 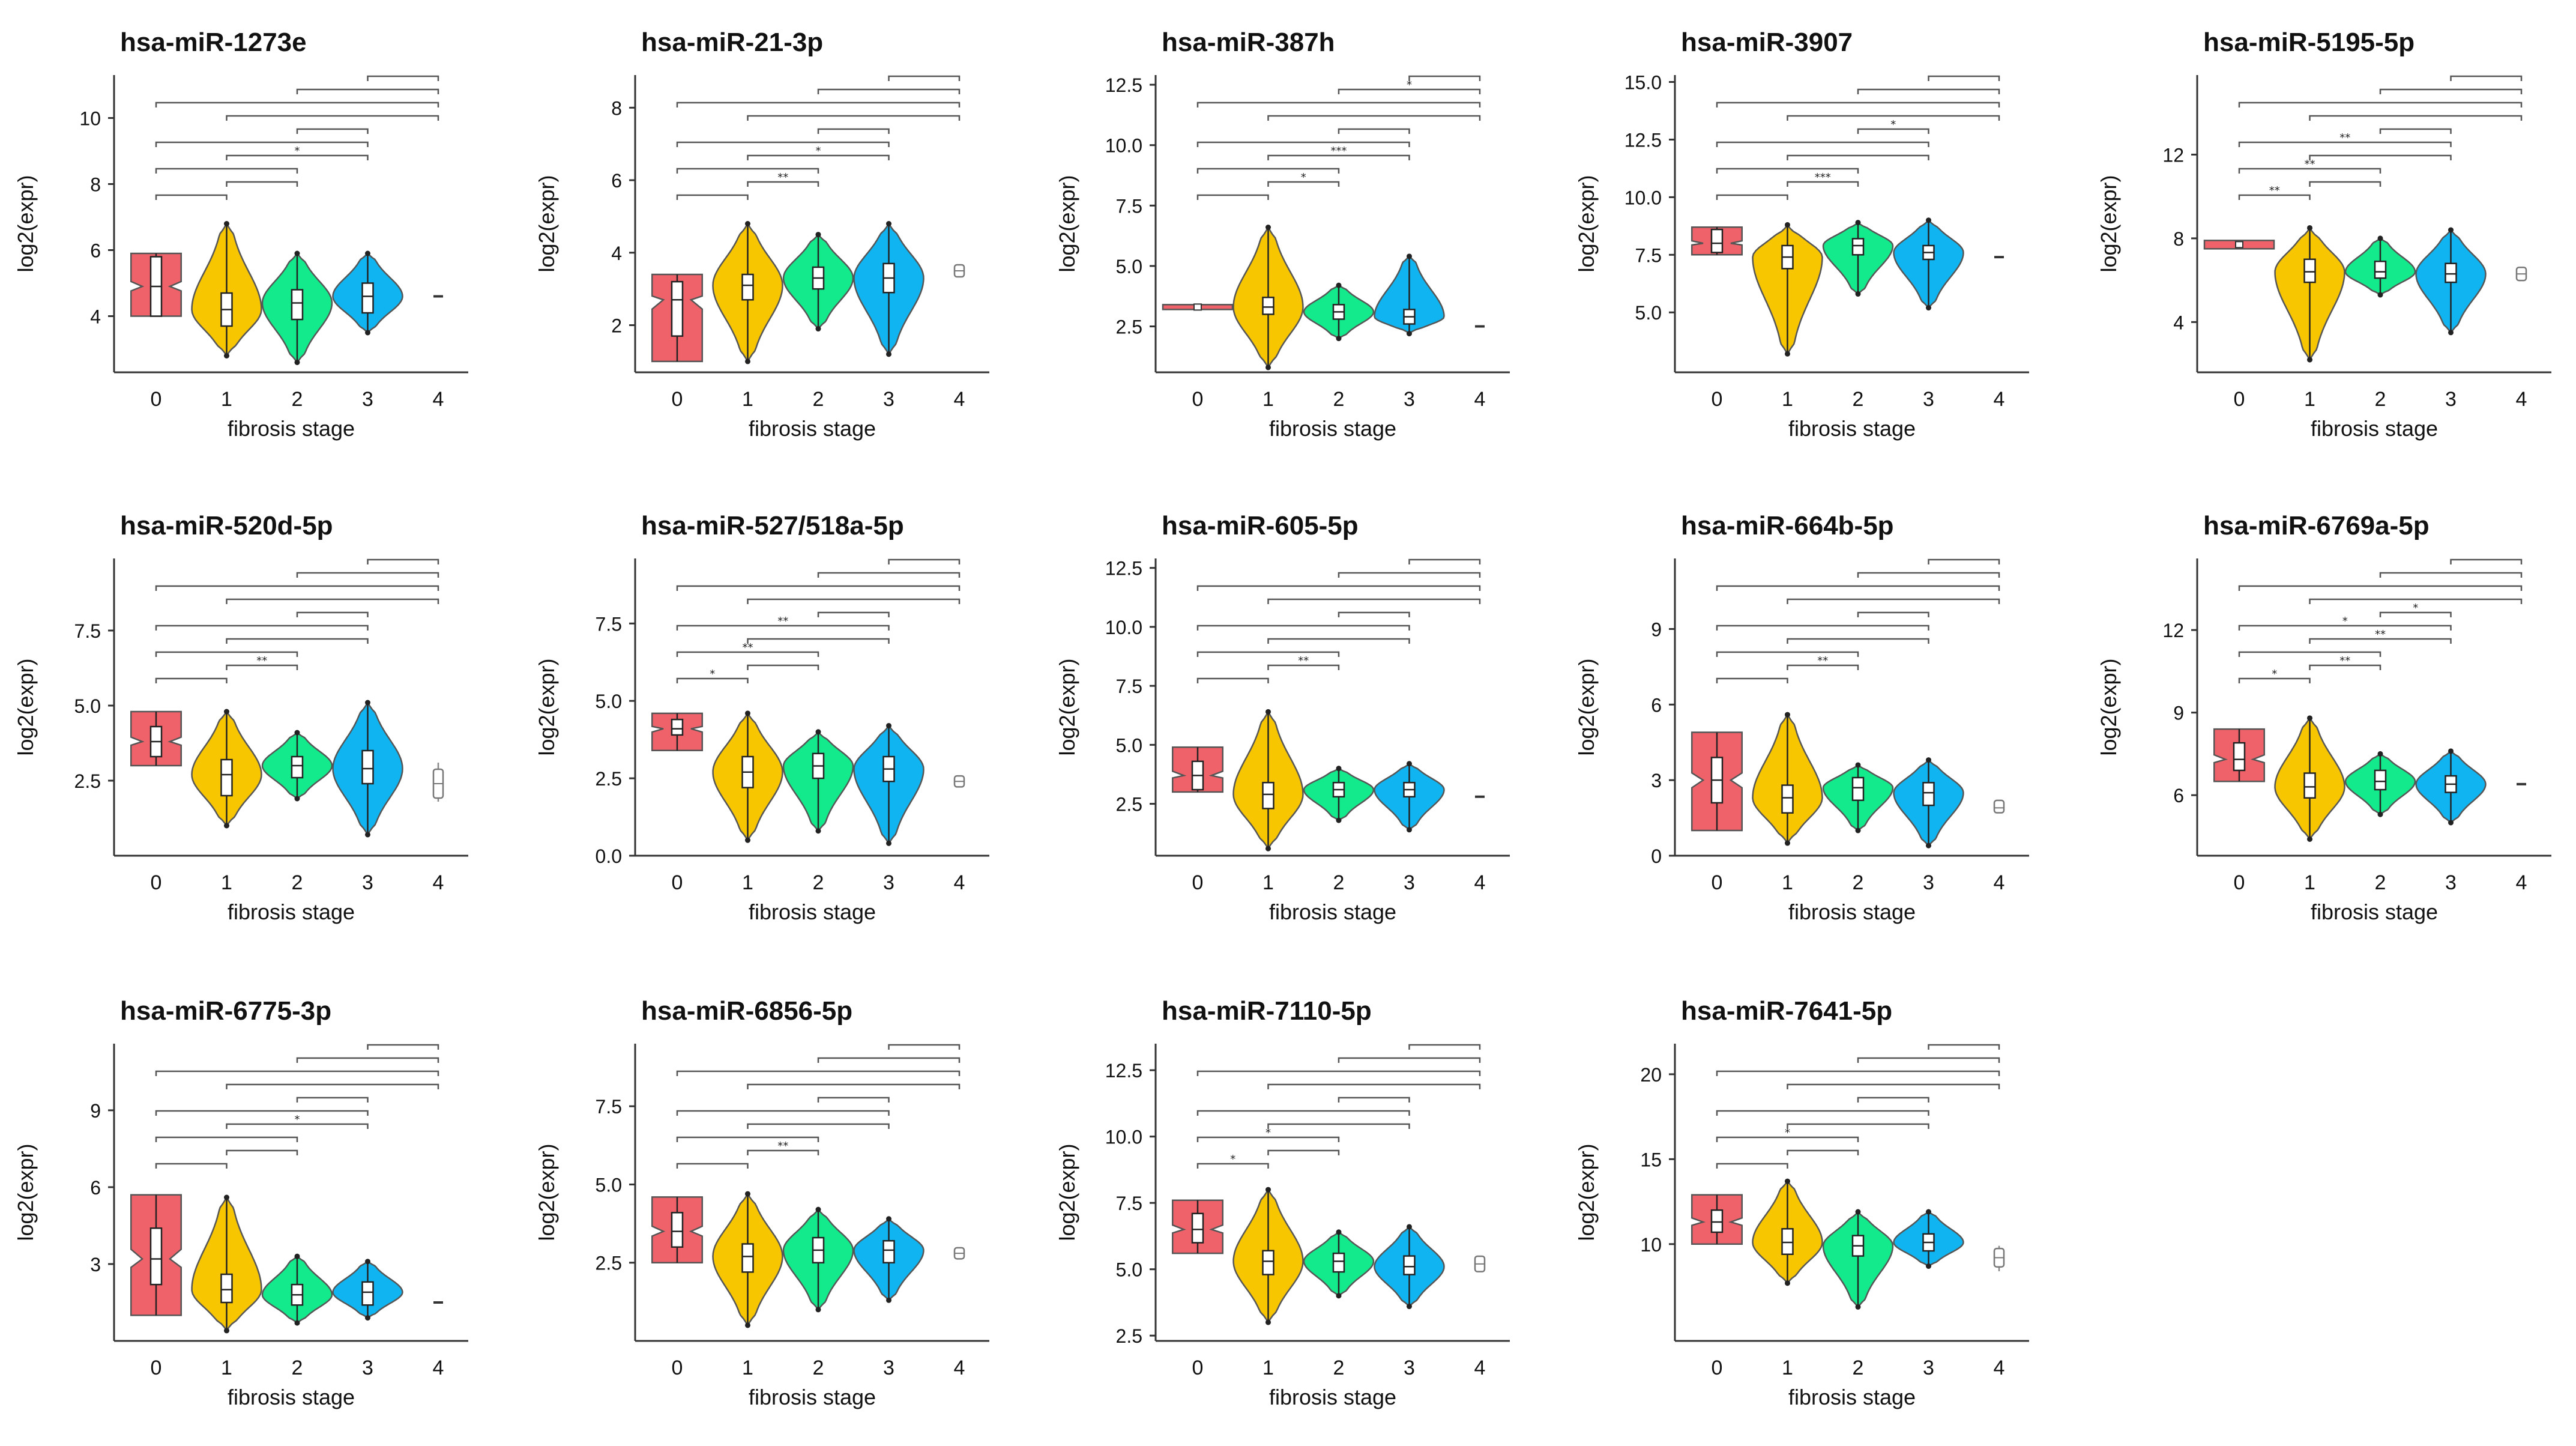 I want to click on chart-title: hsa-miR-520d-5p, so click(x=226, y=525).